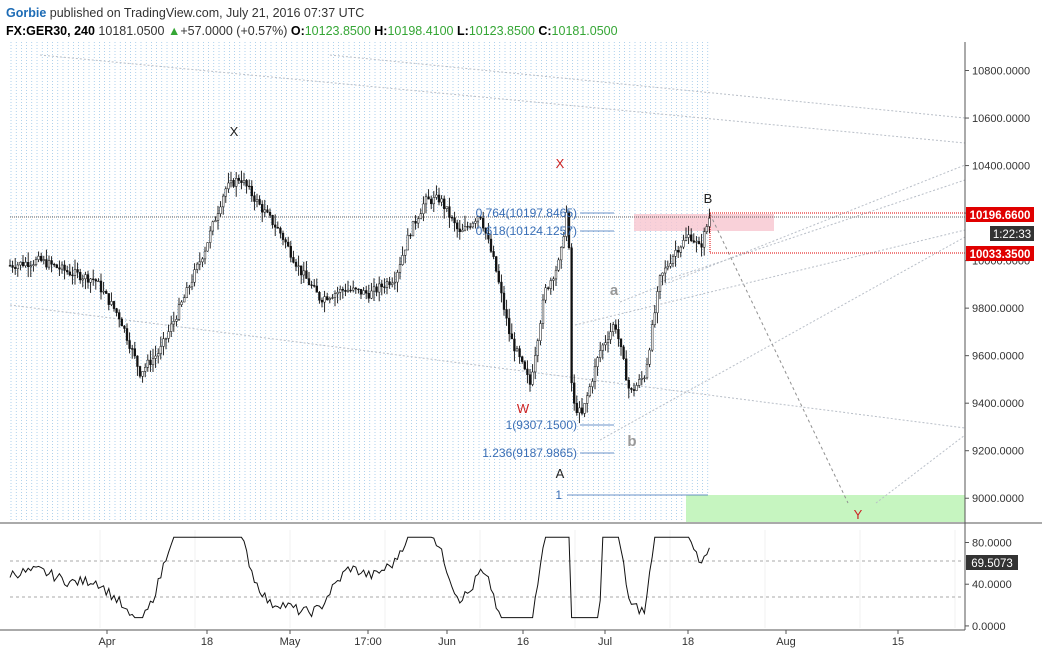  I want to click on time-tick-label: Aug, so click(786, 642).